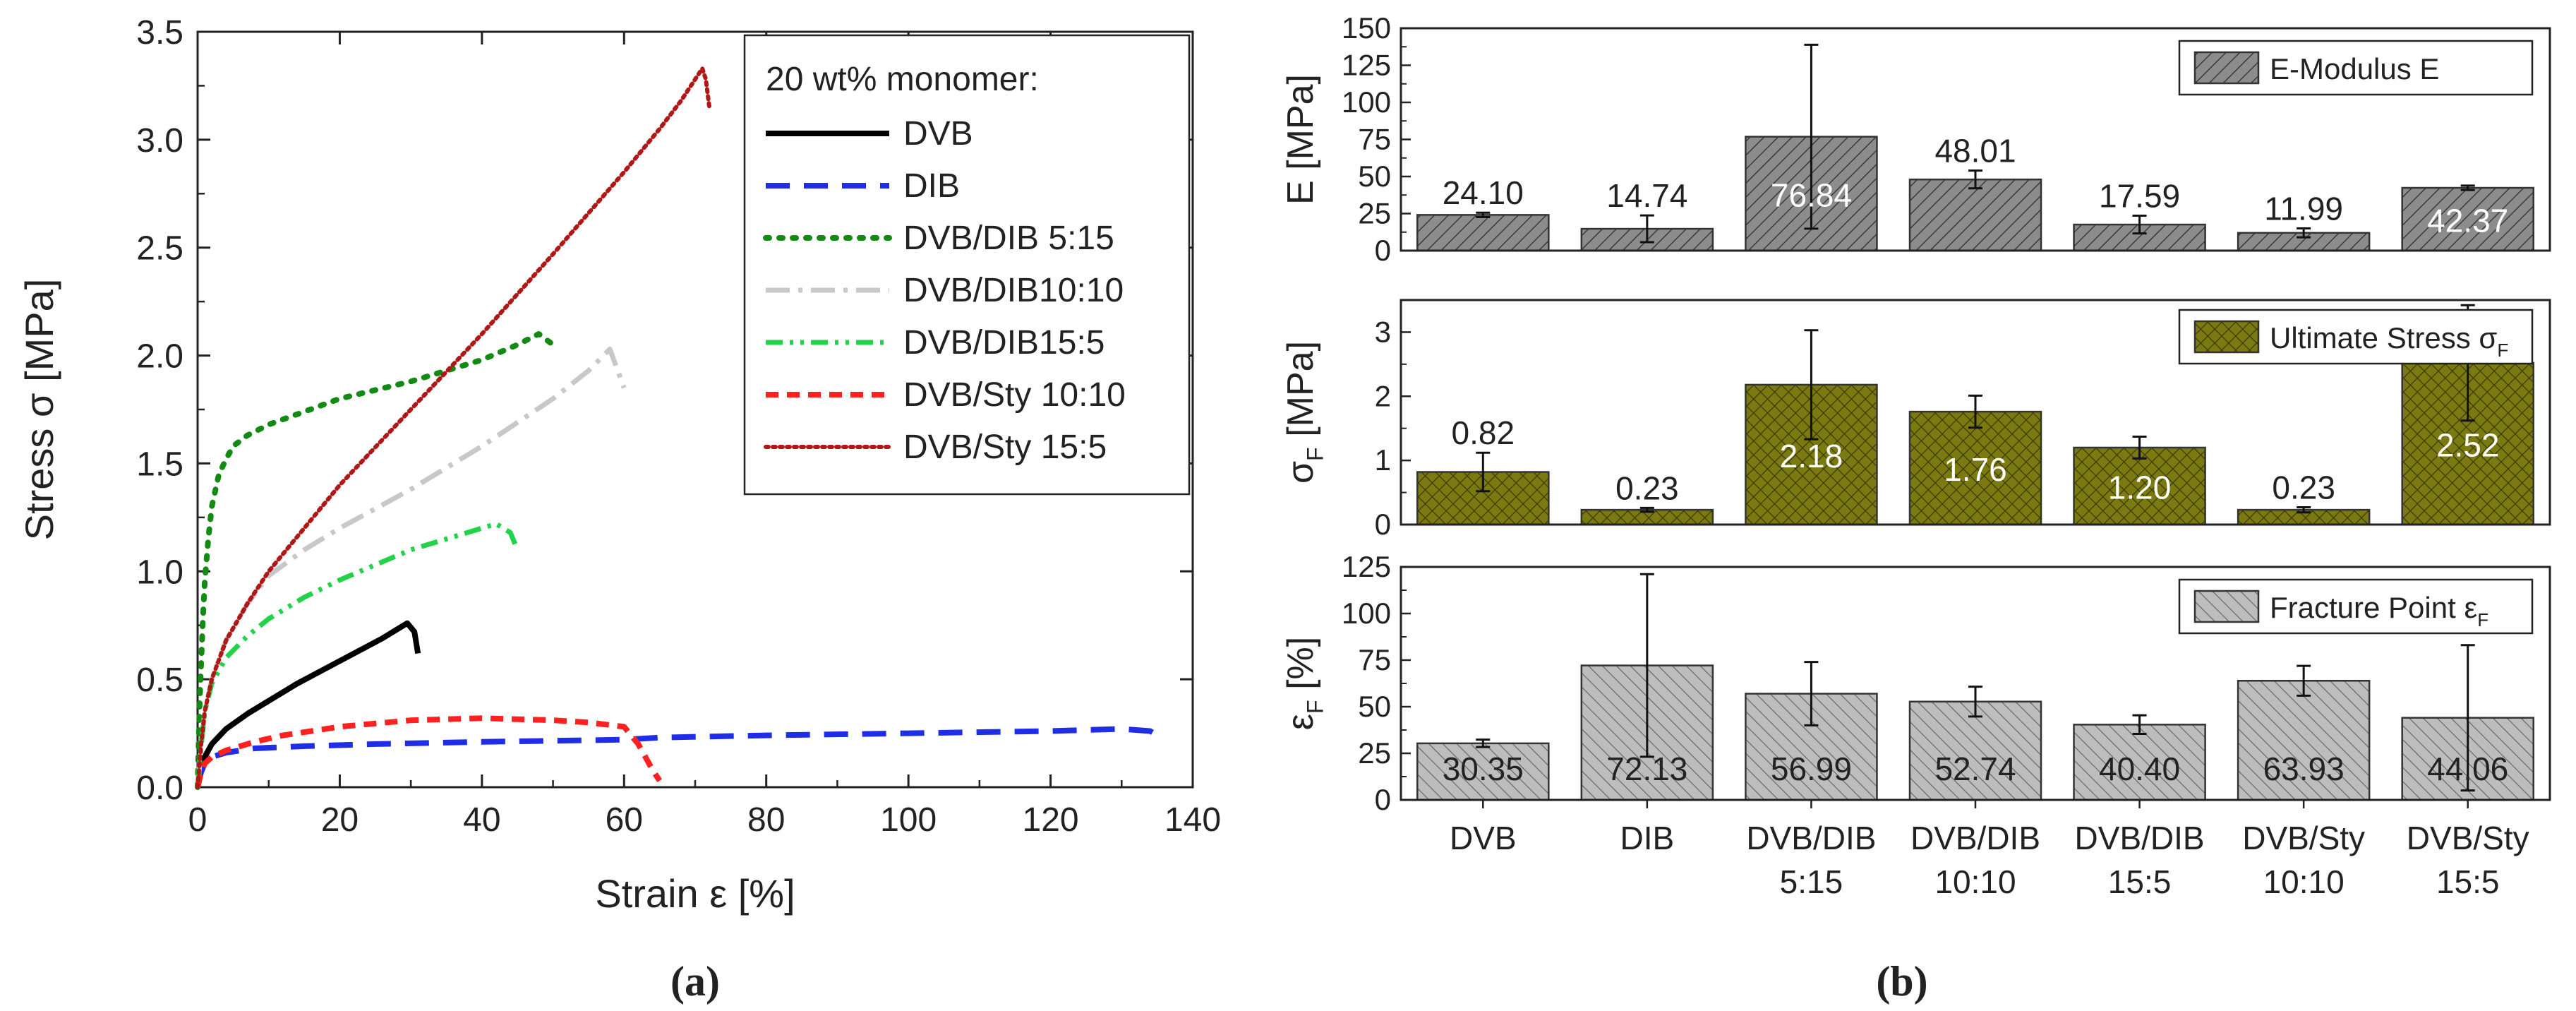  What do you see at coordinates (1975, 151) in the screenshot?
I see `bar-value-label: 48.01` at bounding box center [1975, 151].